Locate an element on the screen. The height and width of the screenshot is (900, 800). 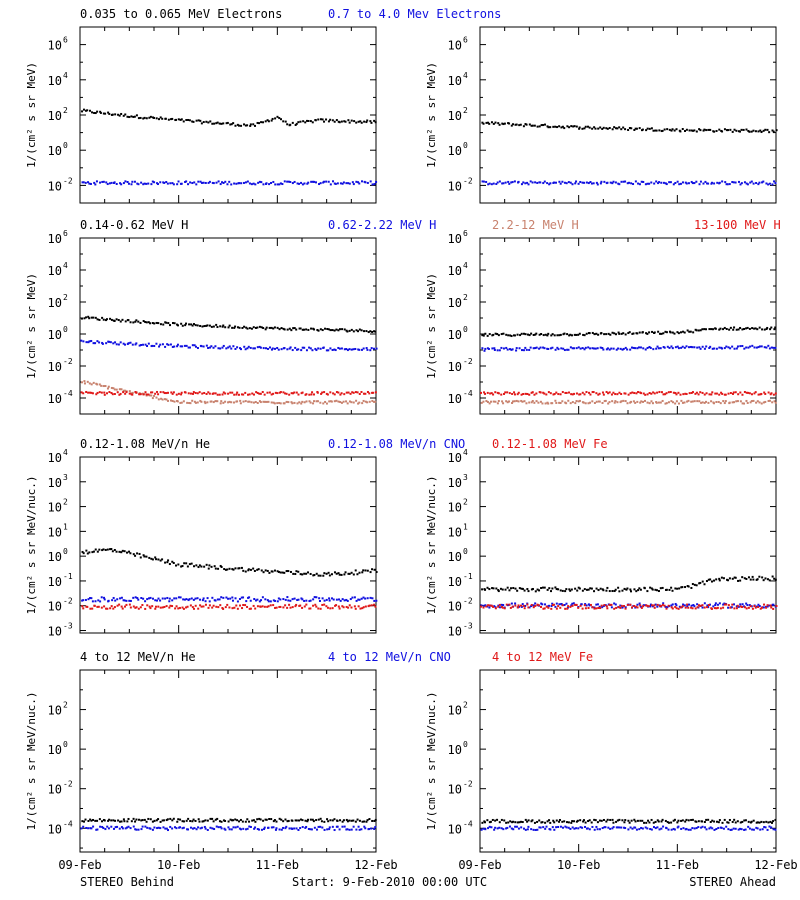
y-tick-exponent: 4 is located at coordinates (465, 265).